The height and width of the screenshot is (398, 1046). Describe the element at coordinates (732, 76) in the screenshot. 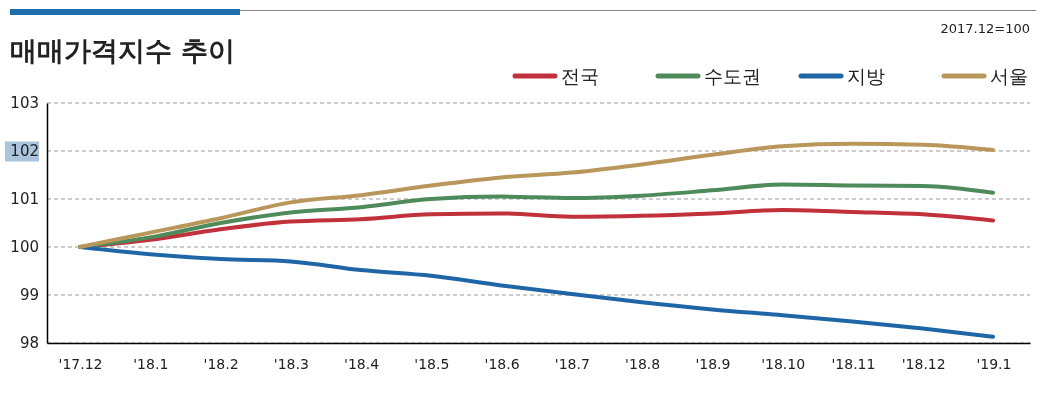

I see `legend-label: 수도권` at that location.